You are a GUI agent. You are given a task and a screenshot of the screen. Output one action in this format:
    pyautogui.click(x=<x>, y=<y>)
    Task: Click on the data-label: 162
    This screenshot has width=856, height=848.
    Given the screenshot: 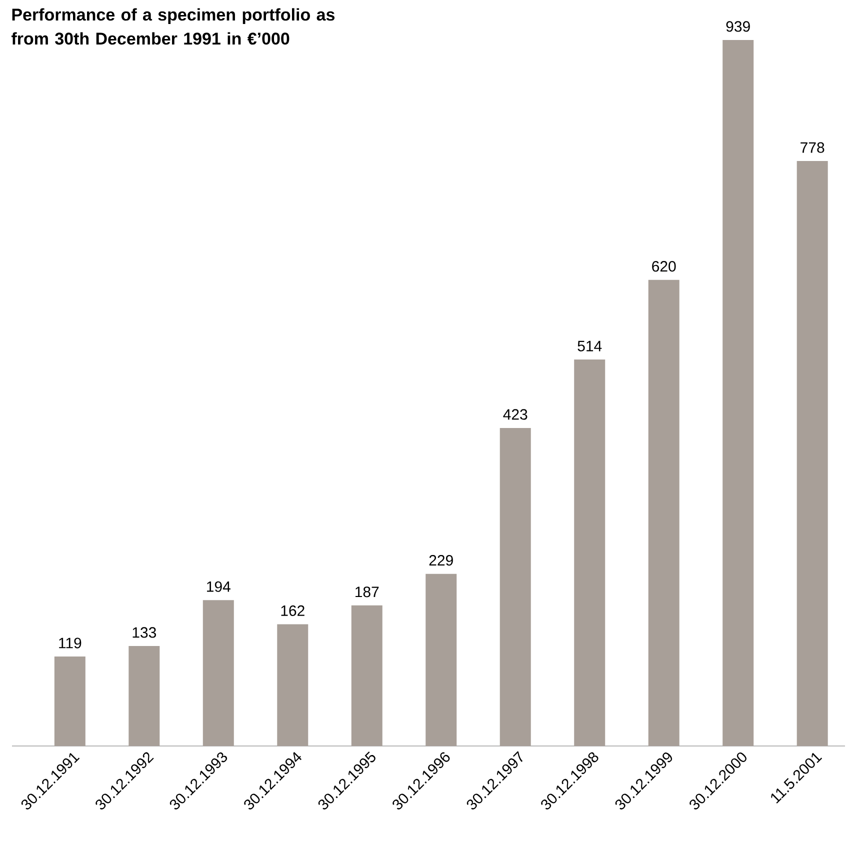 What is the action you would take?
    pyautogui.click(x=292, y=610)
    